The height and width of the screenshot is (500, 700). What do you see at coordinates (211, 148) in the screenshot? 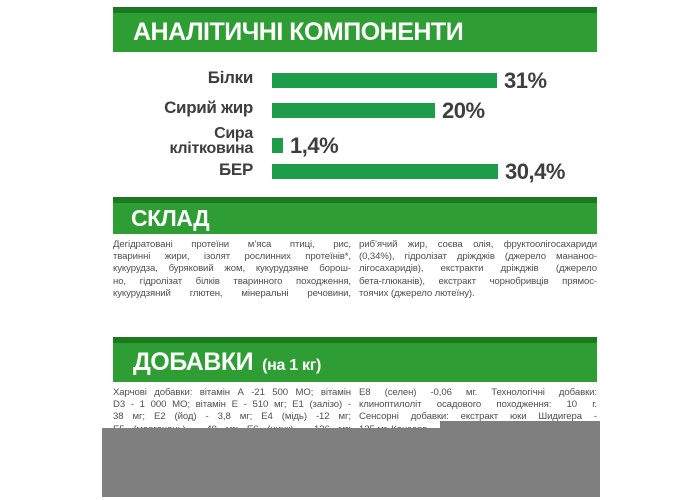
I see `chart-label-crude-fiber-line2: клітковина` at bounding box center [211, 148].